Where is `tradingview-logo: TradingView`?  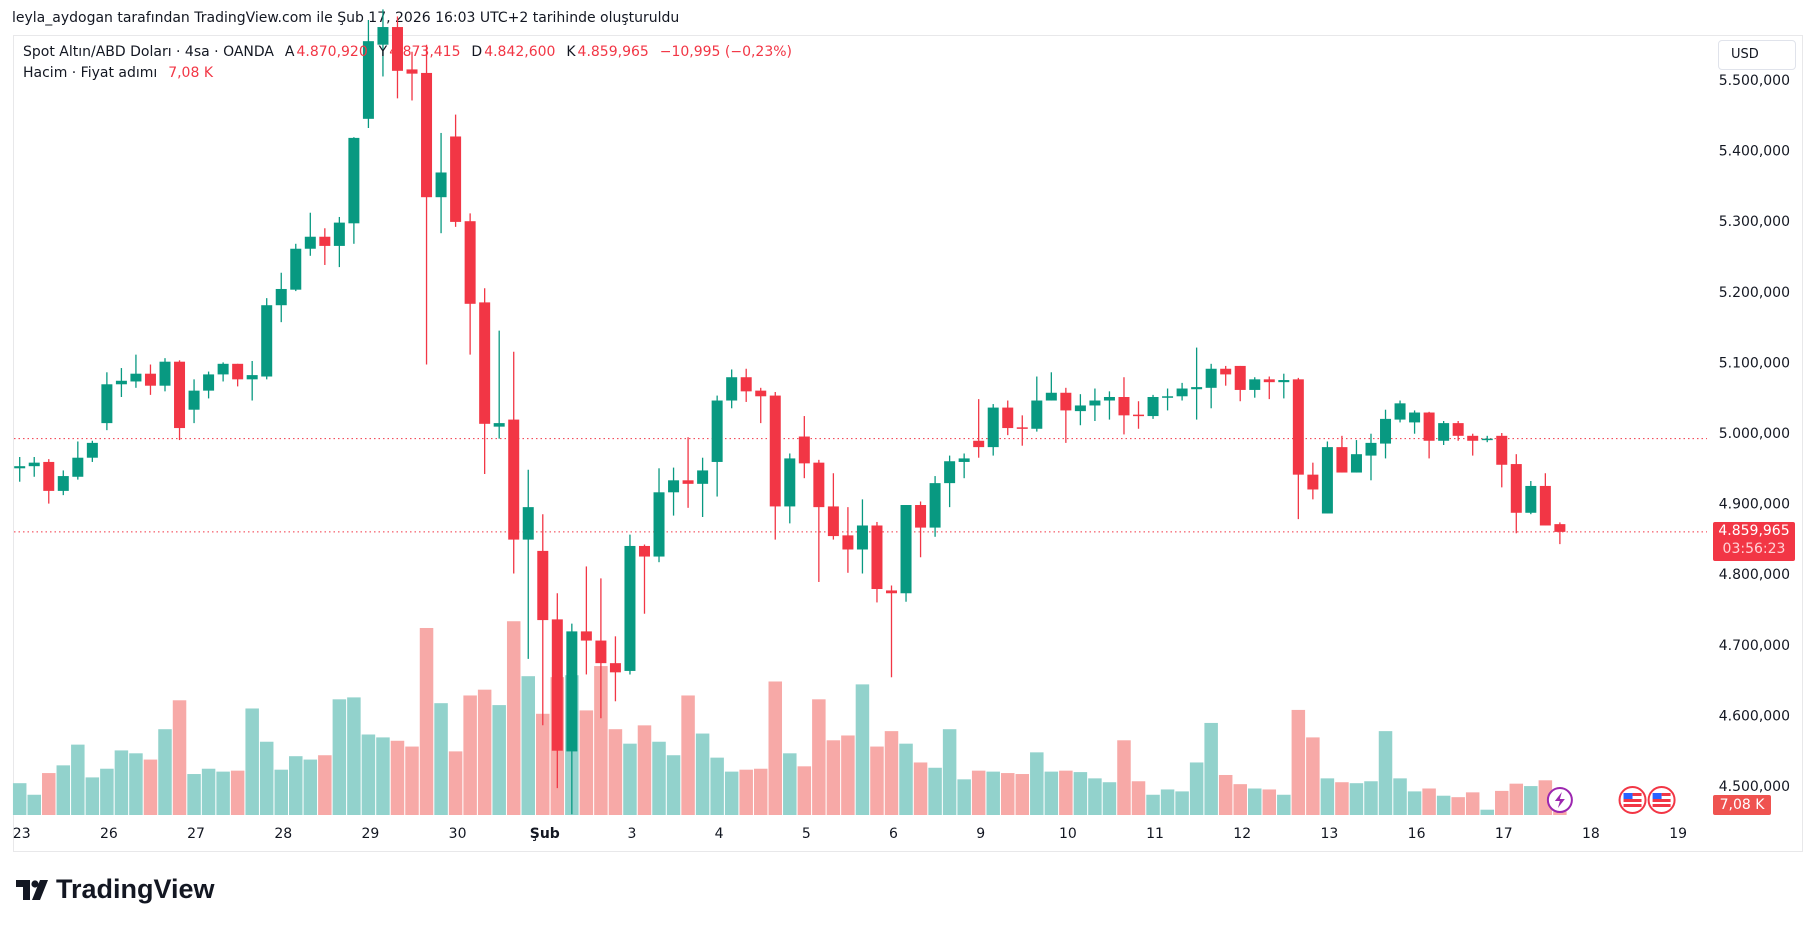 tradingview-logo: TradingView is located at coordinates (115, 889).